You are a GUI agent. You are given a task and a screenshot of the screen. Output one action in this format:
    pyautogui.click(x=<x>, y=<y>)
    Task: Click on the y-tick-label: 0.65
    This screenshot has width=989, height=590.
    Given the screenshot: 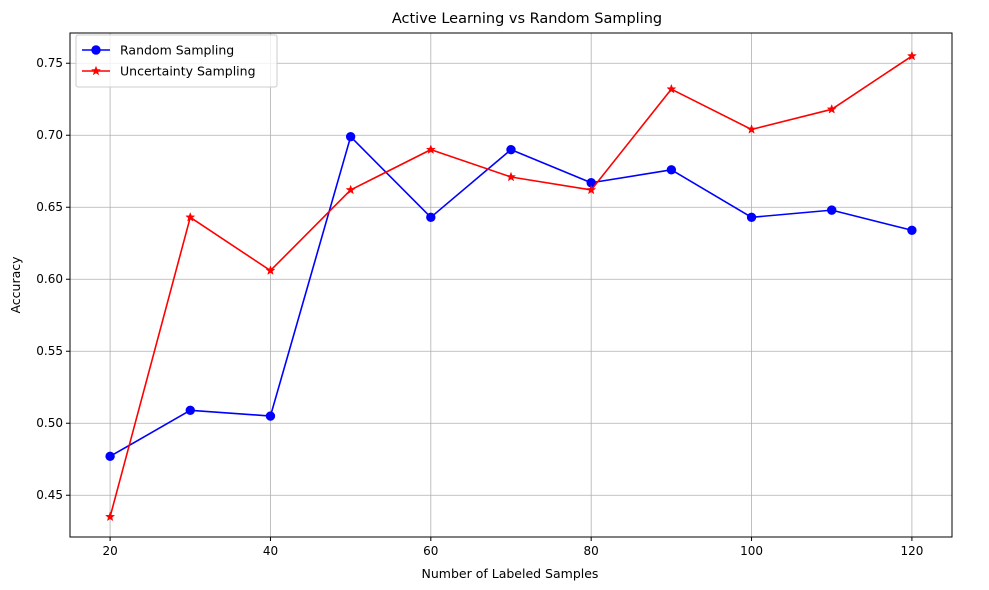 What is the action you would take?
    pyautogui.click(x=49, y=207)
    